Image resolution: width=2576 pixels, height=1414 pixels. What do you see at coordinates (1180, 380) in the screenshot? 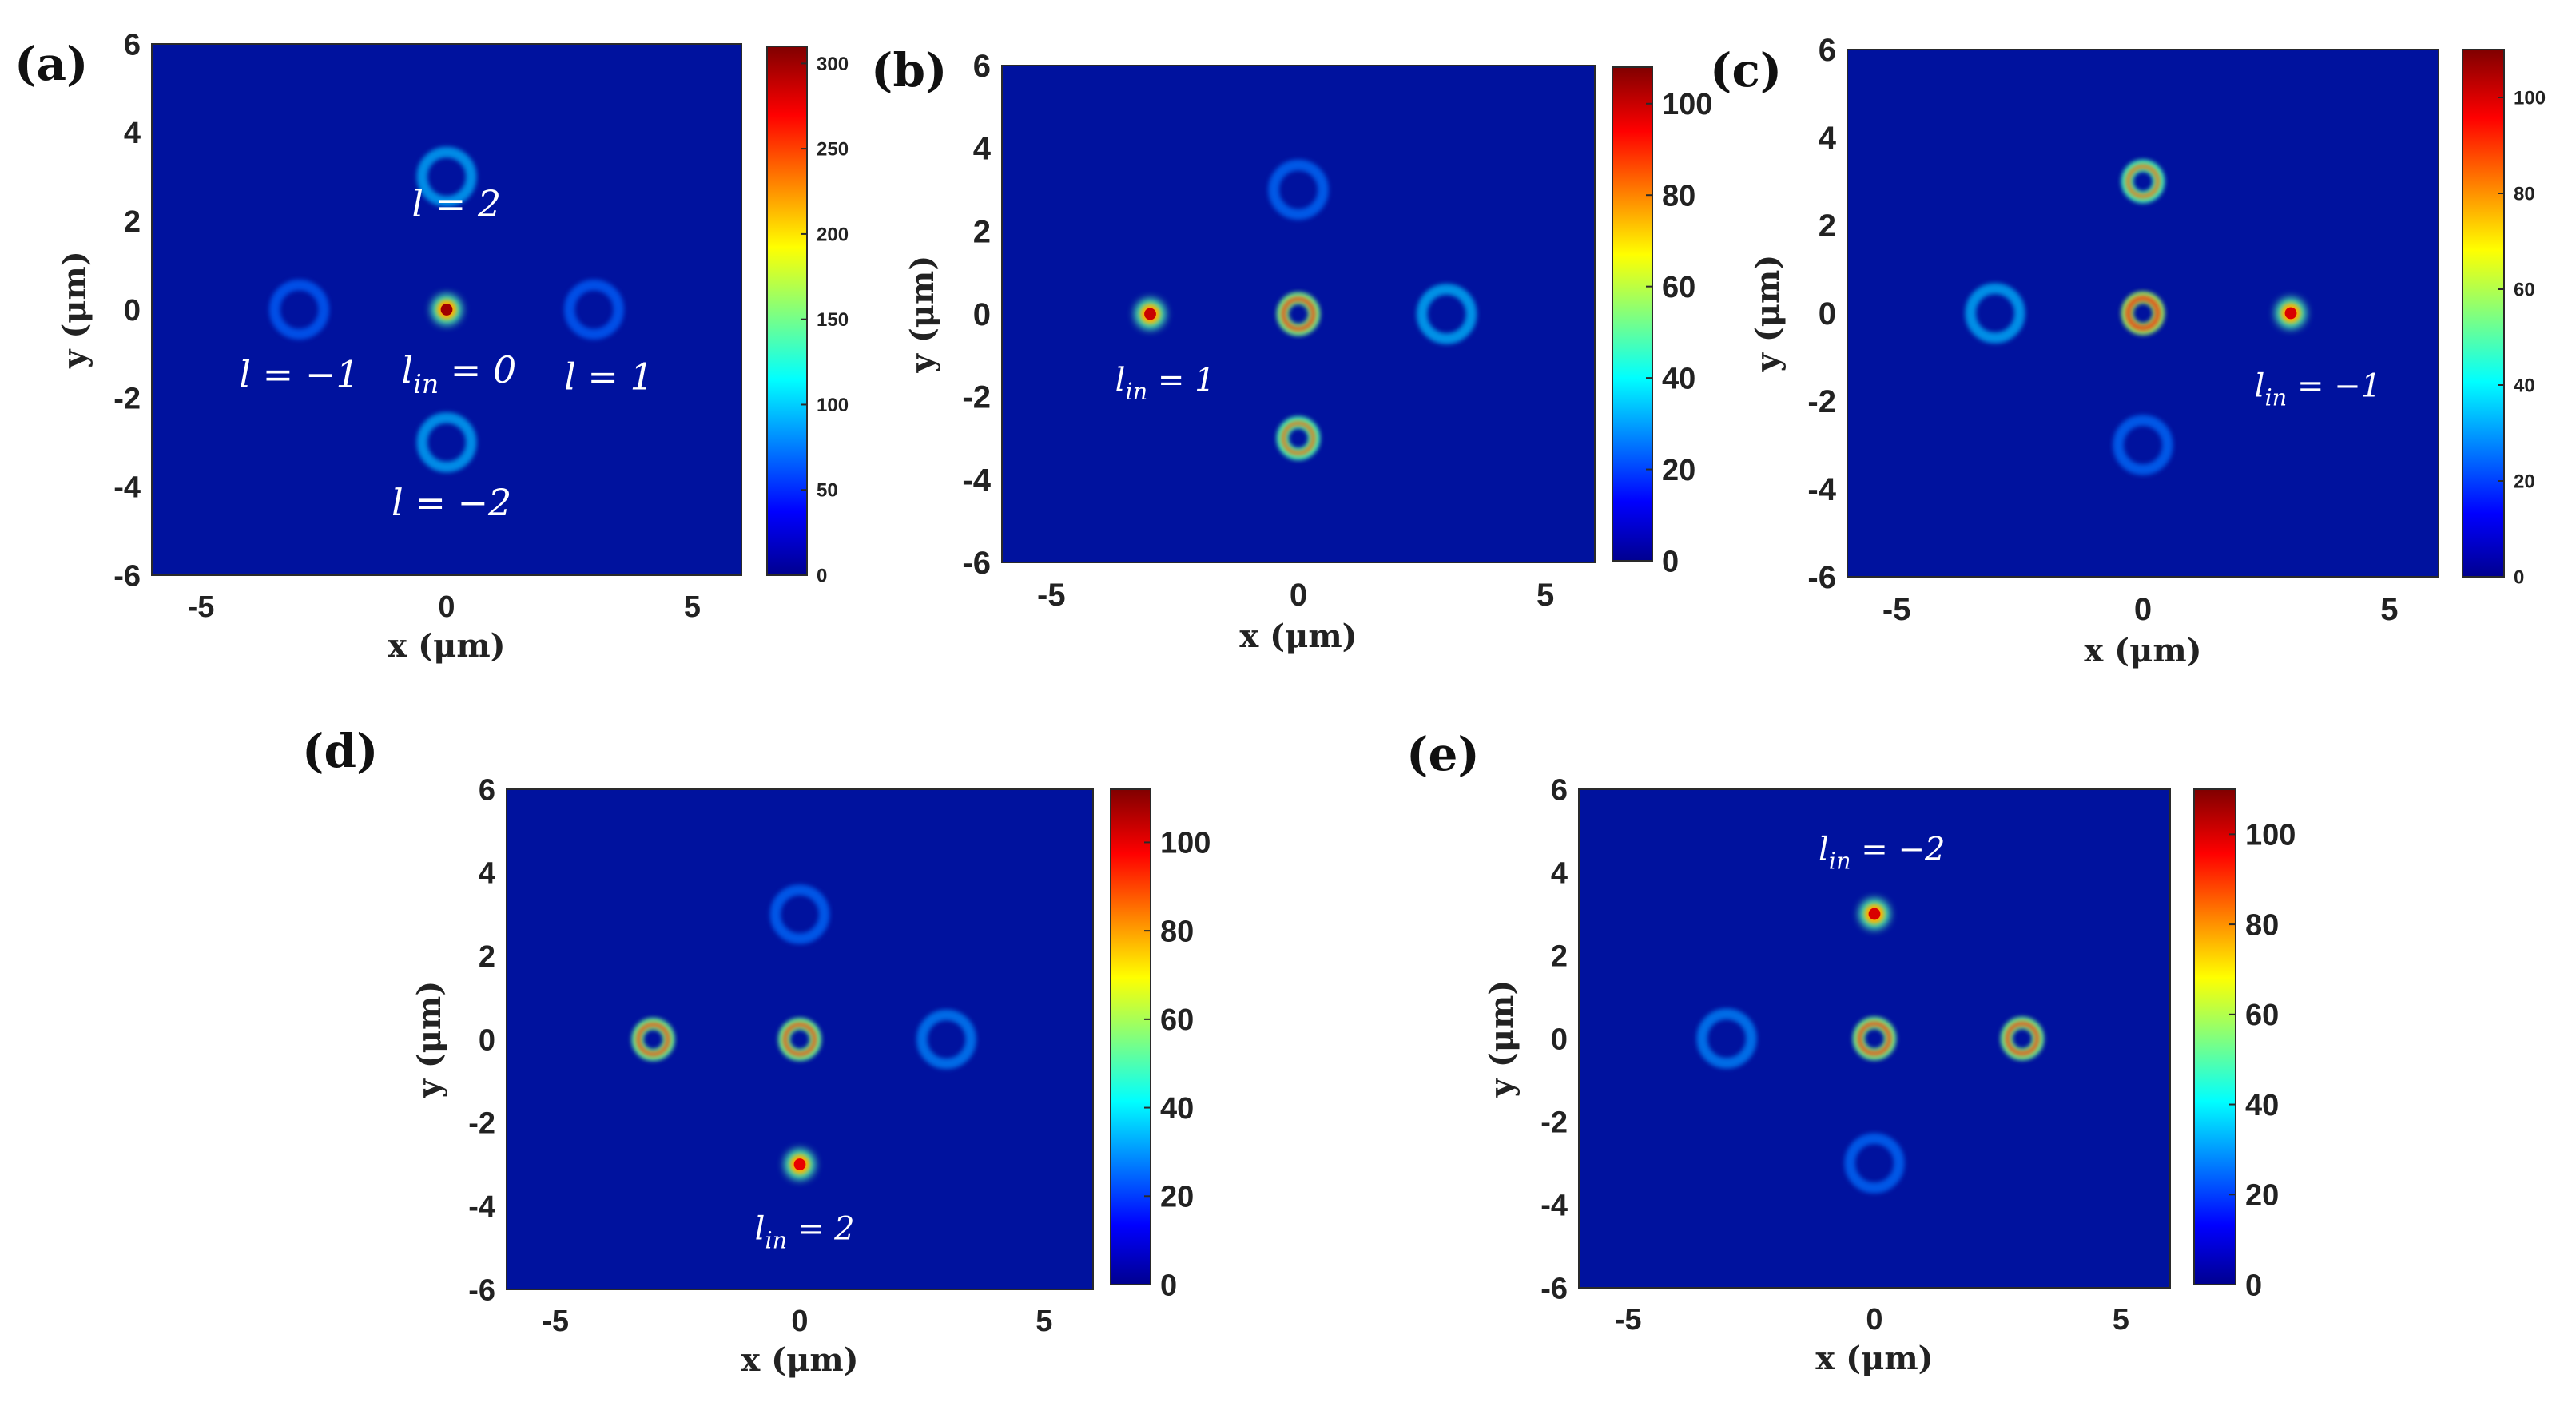
I see `annotation-rest: = 1` at bounding box center [1180, 380].